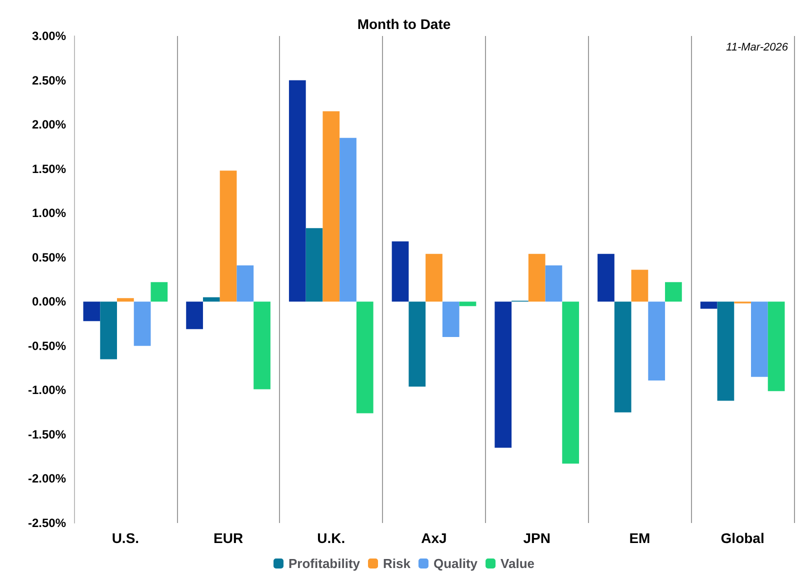 The image size is (808, 583). What do you see at coordinates (126, 538) in the screenshot?
I see `x-tick-label: U.S.` at bounding box center [126, 538].